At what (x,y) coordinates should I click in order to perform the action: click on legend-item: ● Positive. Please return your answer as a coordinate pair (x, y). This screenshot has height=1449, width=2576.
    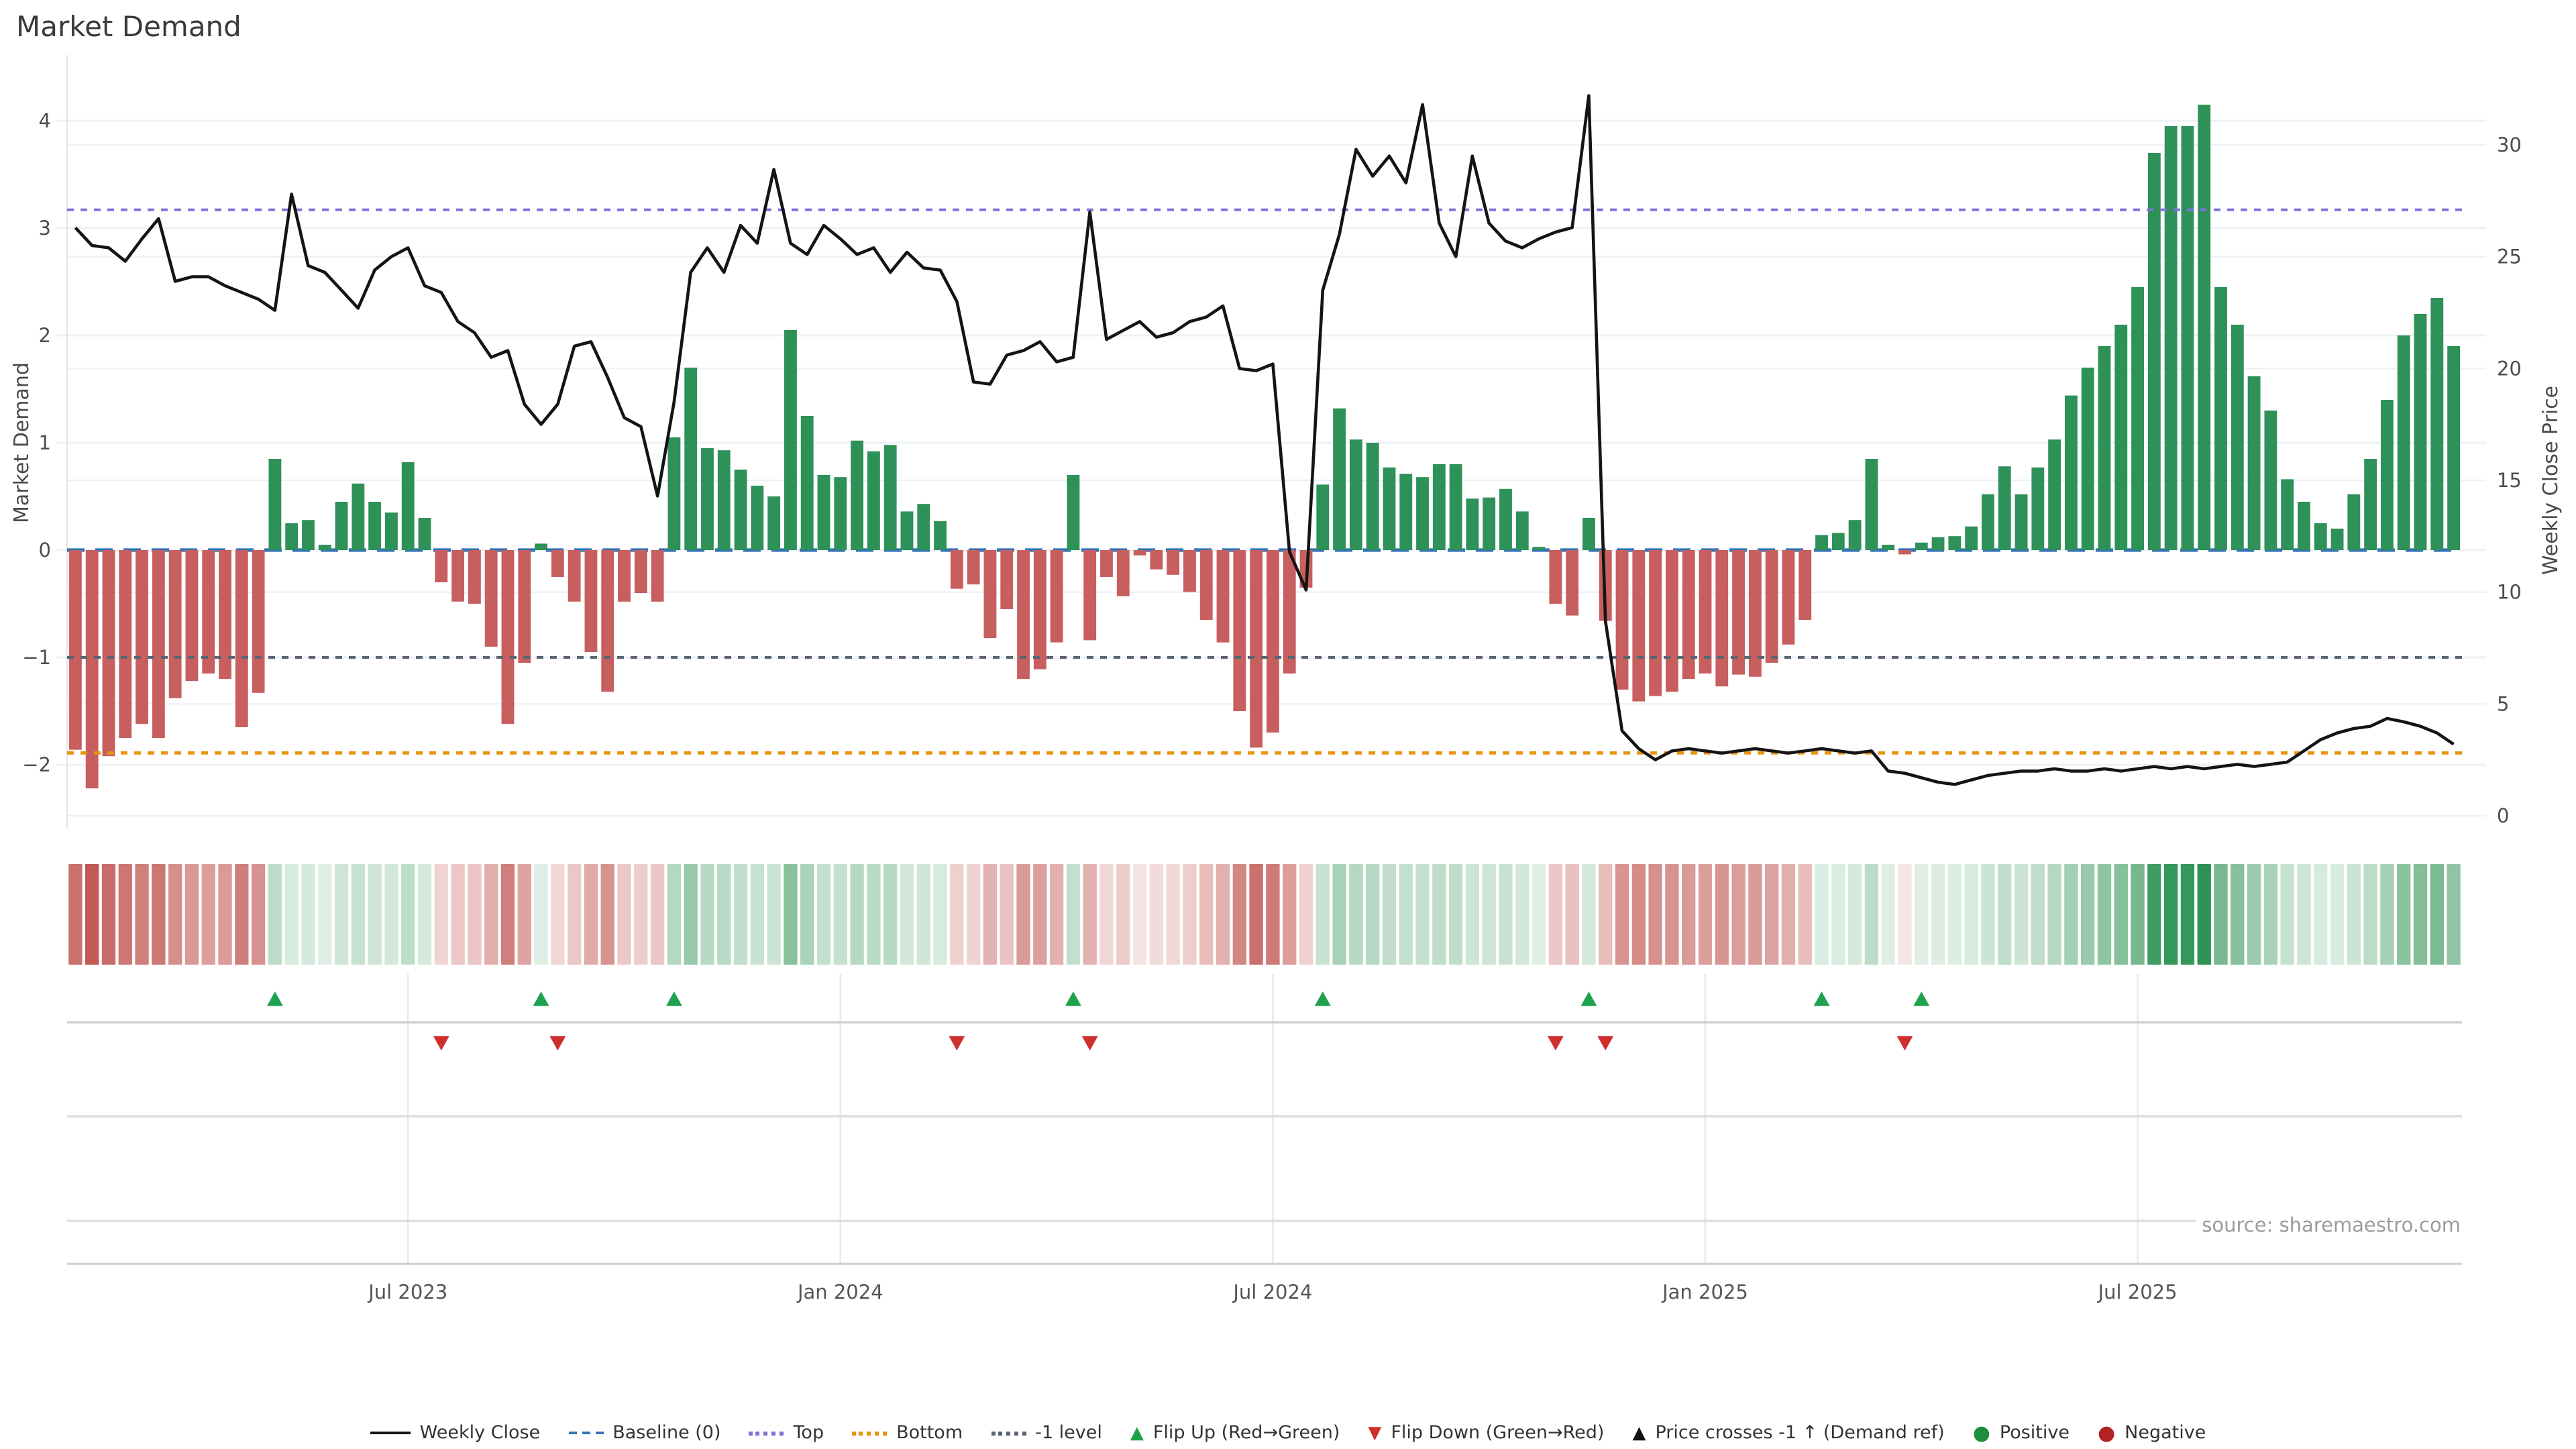
    Looking at the image, I should click on (2021, 1433).